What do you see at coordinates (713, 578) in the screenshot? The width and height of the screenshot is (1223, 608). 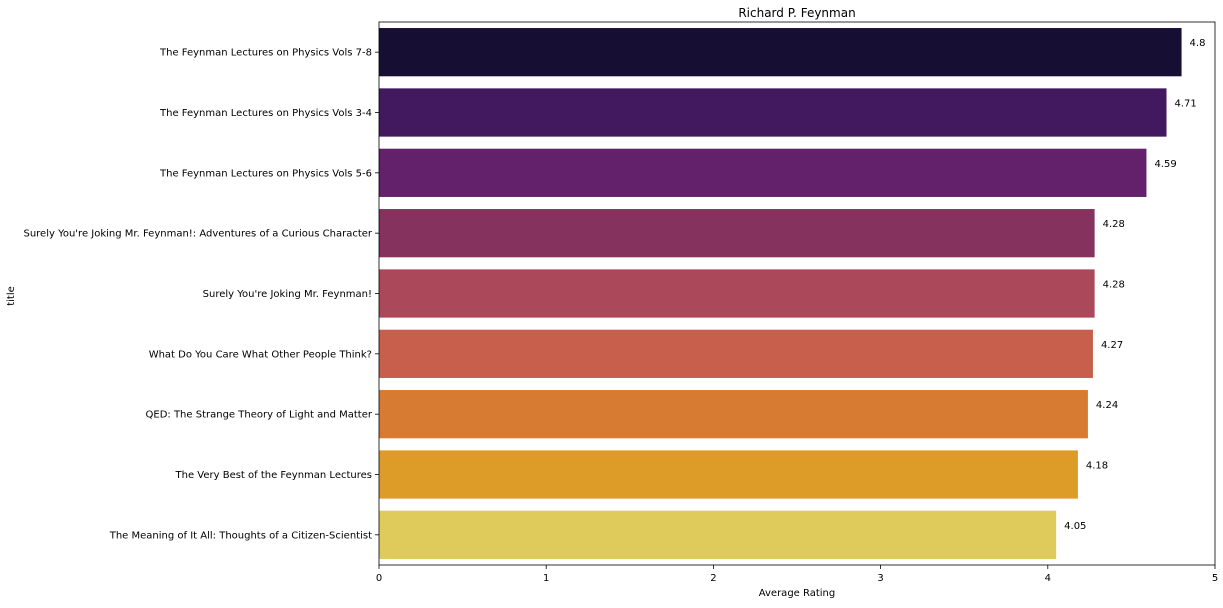 I see `x-tick-label: 2` at bounding box center [713, 578].